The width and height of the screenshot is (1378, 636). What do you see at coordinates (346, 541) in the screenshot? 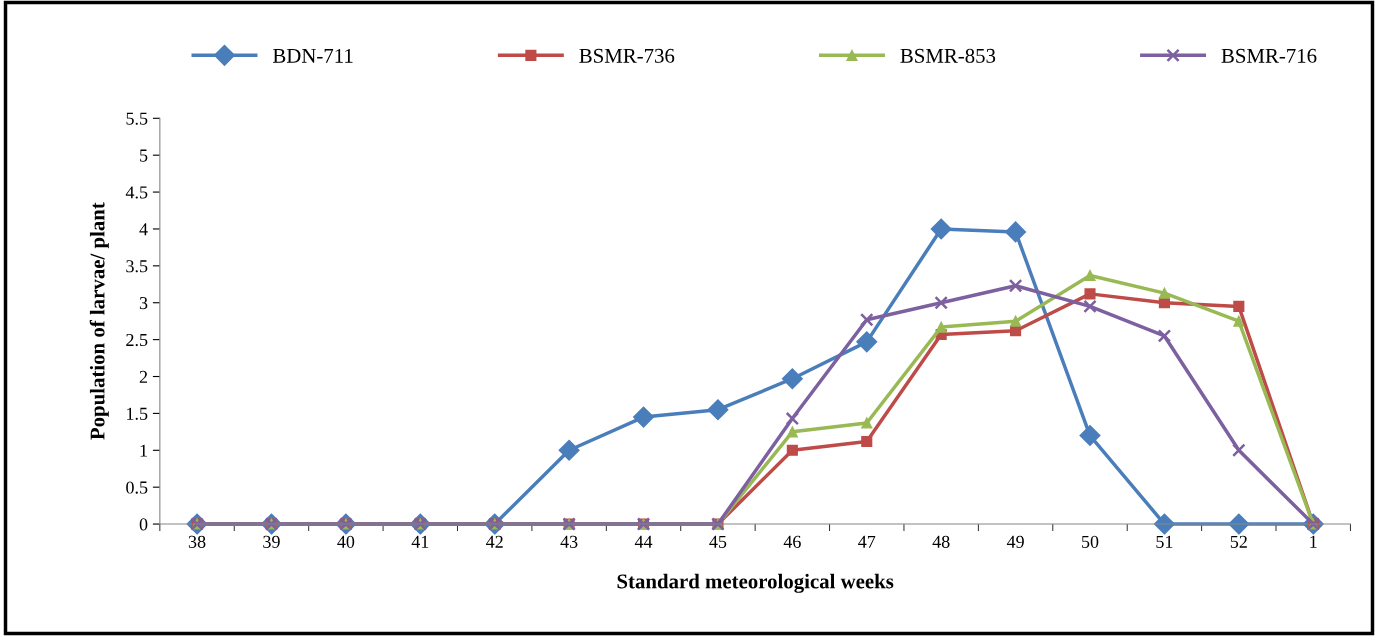
I see `x-tick-label: 40` at bounding box center [346, 541].